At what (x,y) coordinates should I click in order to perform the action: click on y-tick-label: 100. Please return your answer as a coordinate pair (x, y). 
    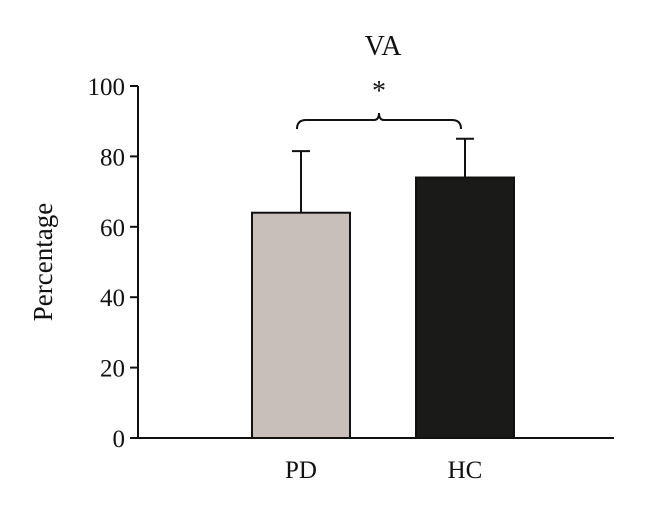
    Looking at the image, I should click on (107, 87).